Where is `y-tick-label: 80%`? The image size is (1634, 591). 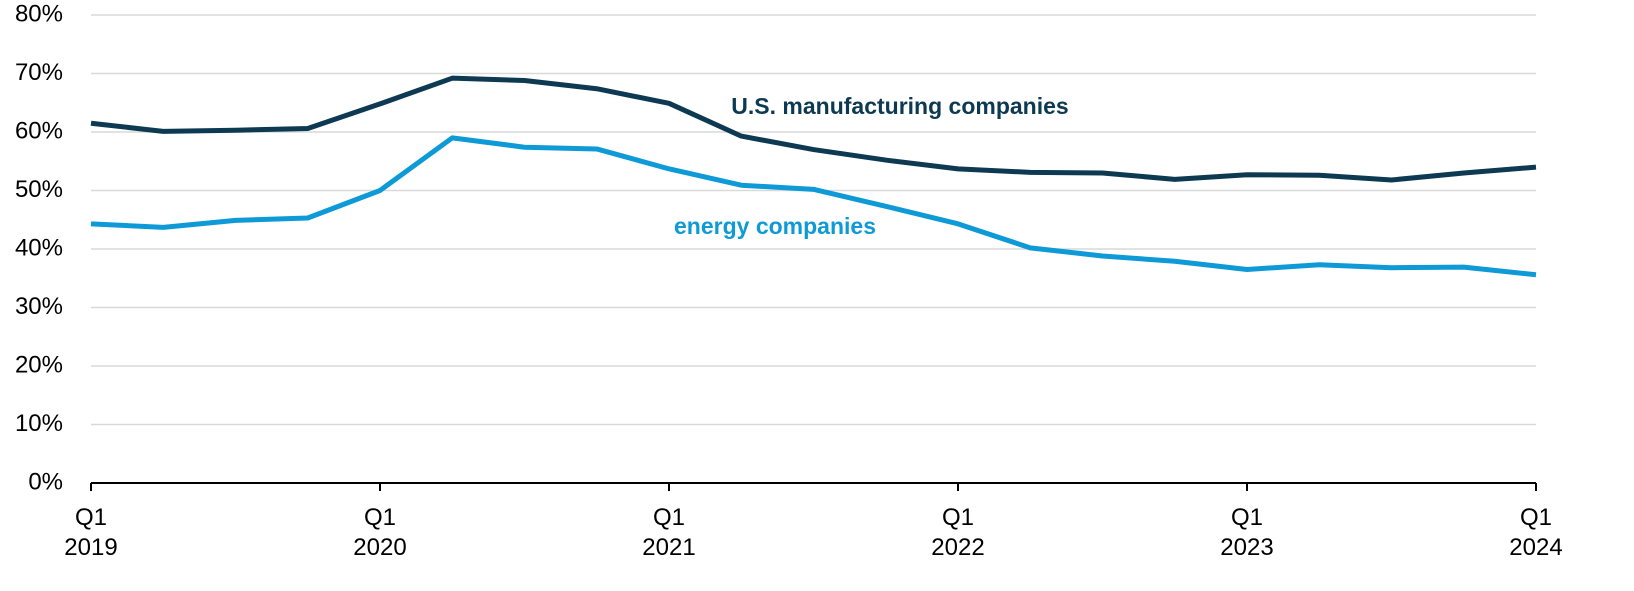
y-tick-label: 80% is located at coordinates (39, 13).